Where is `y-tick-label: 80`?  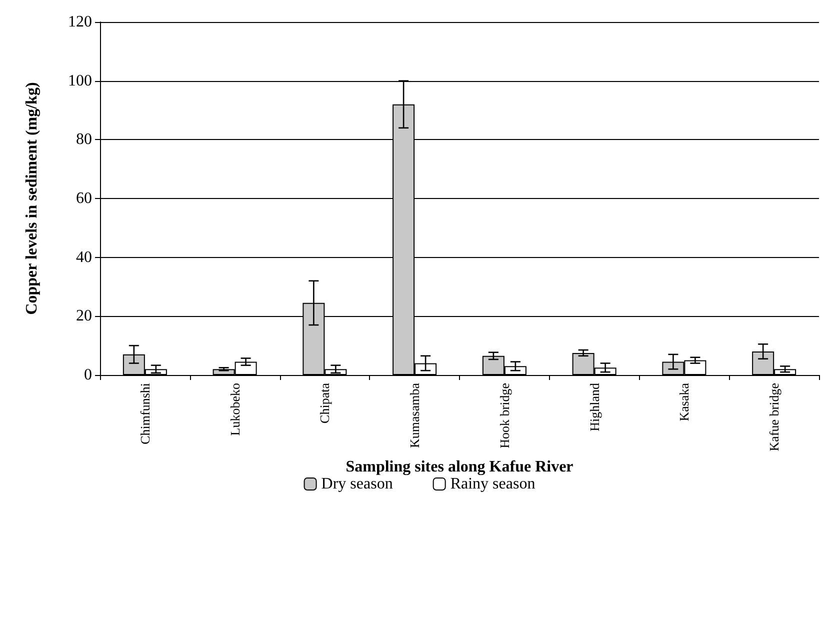
y-tick-label: 80 is located at coordinates (84, 139).